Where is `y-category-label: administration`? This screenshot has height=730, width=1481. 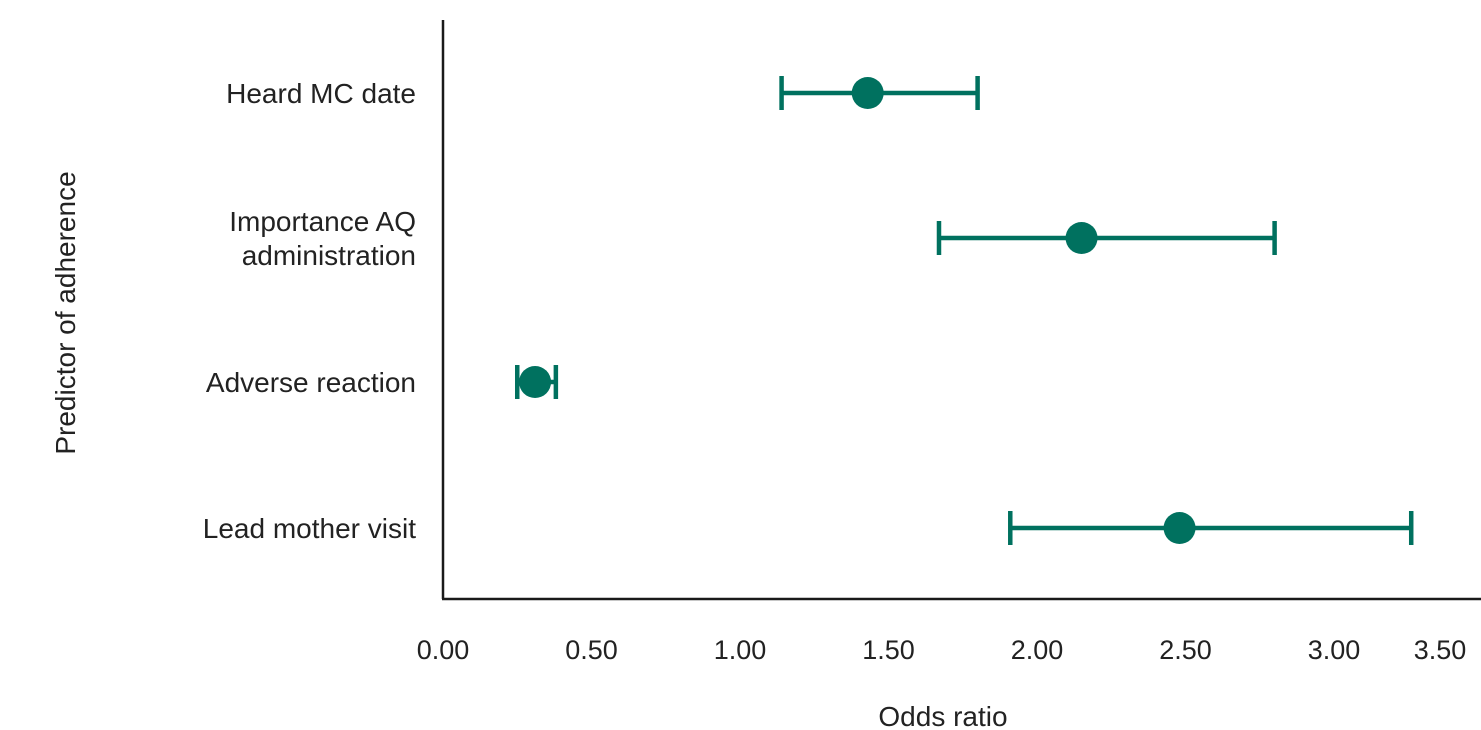 y-category-label: administration is located at coordinates (329, 255).